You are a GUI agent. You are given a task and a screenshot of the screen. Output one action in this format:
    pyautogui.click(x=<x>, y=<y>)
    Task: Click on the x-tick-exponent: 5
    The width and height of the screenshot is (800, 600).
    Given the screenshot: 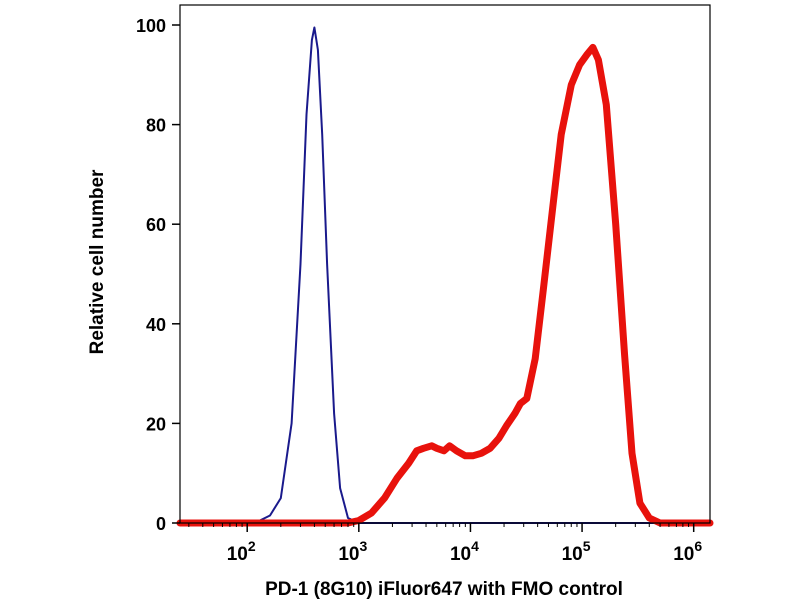 What is the action you would take?
    pyautogui.click(x=587, y=546)
    